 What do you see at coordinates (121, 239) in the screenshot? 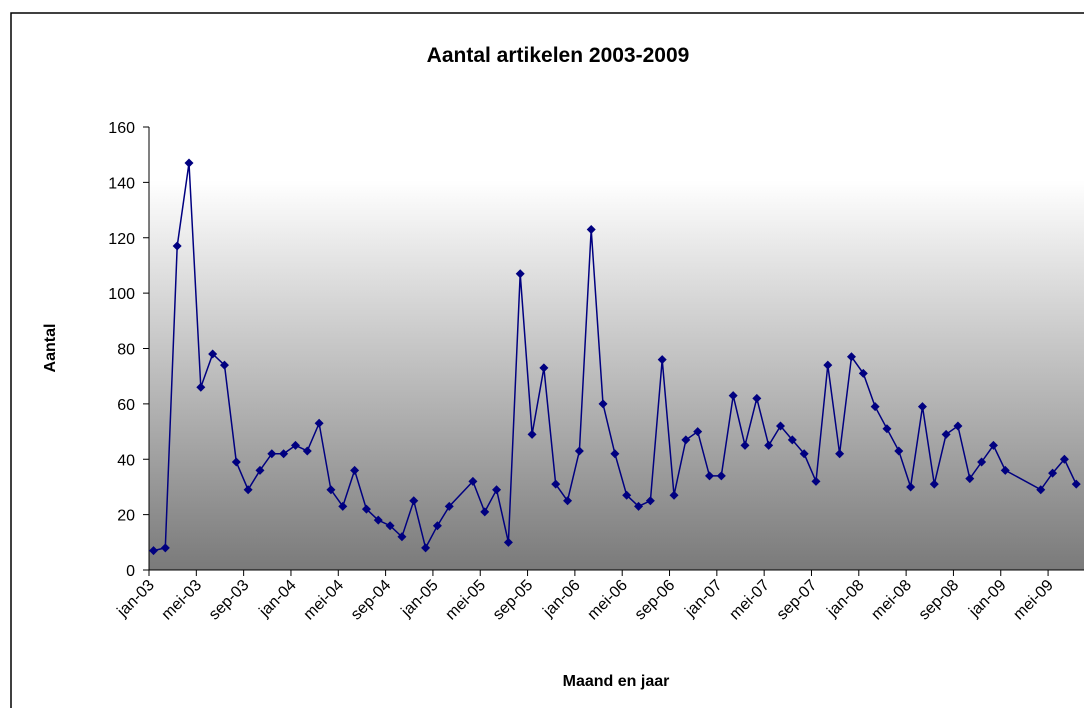
I see `y-tick-label: 120` at bounding box center [121, 239].